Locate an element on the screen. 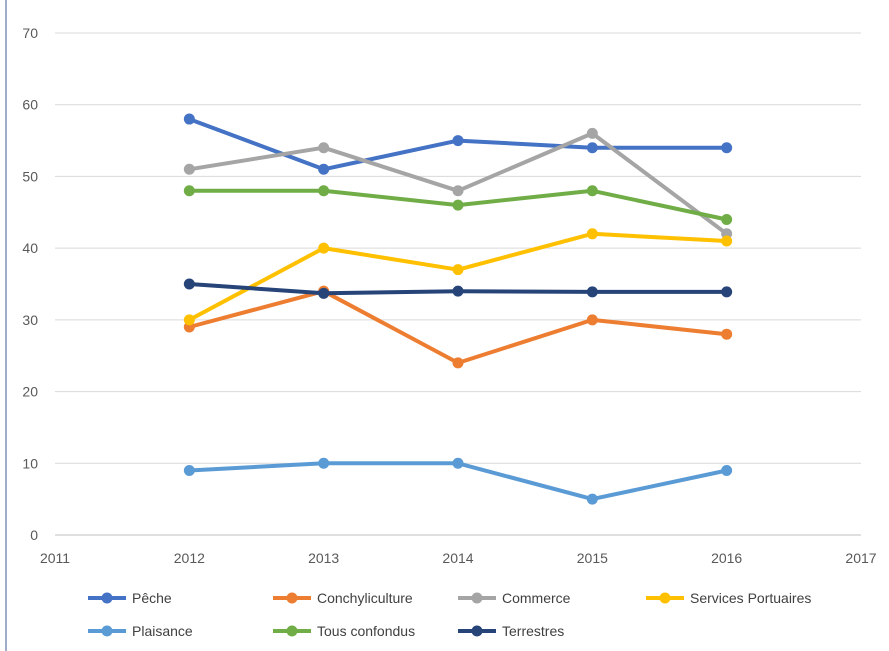 This screenshot has height=651, width=889. legend-item: Tous confondus is located at coordinates (344, 631).